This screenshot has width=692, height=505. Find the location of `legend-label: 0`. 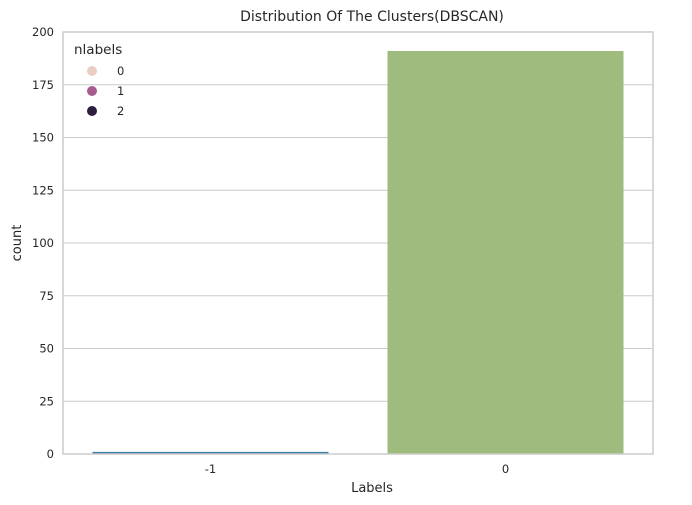

legend-label: 0 is located at coordinates (120, 71).